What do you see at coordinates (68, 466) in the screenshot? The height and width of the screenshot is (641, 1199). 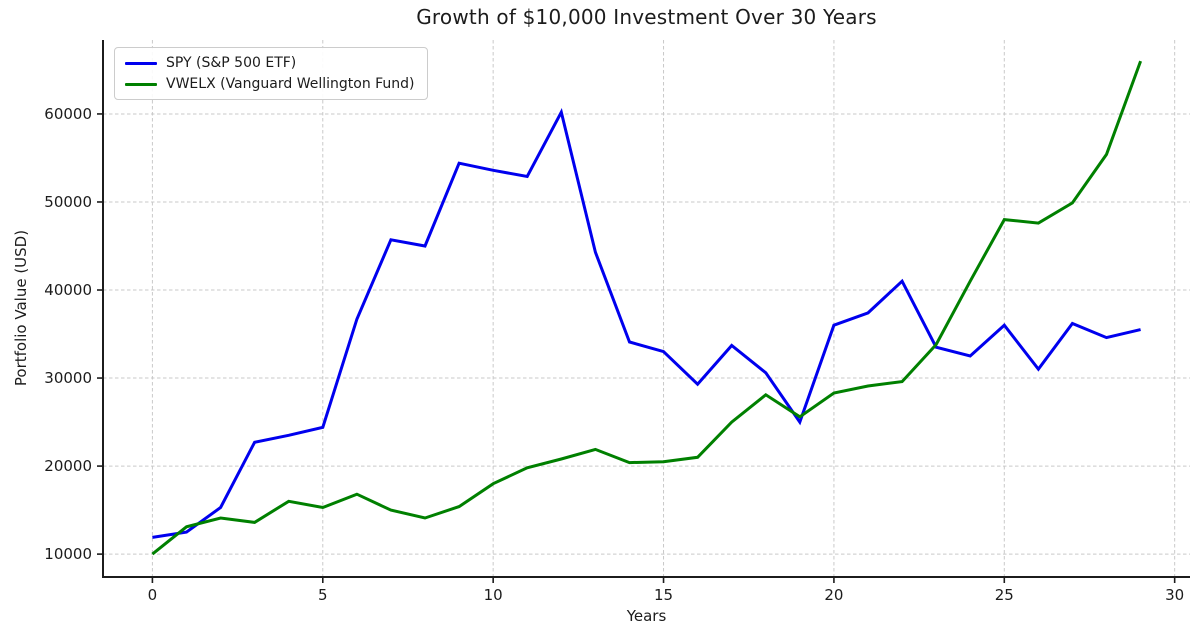 I see `y-tick-label: 20000` at bounding box center [68, 466].